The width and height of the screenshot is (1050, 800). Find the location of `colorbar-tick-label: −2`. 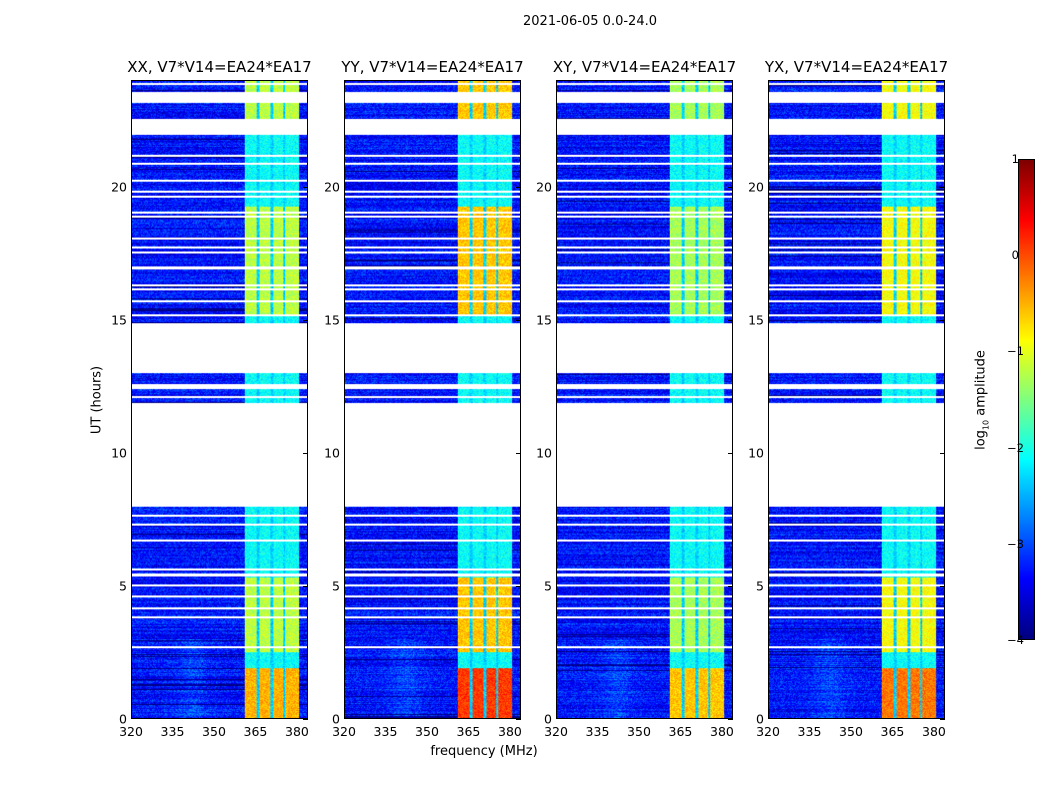

colorbar-tick-label: −2 is located at coordinates (1015, 447).